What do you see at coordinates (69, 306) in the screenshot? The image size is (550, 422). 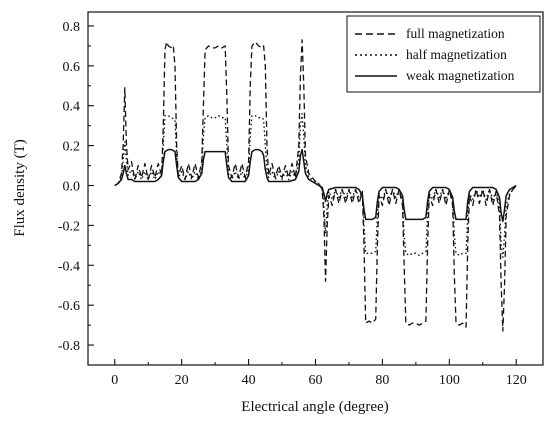 I see `y-tick-label: -0.6` at bounding box center [69, 306].